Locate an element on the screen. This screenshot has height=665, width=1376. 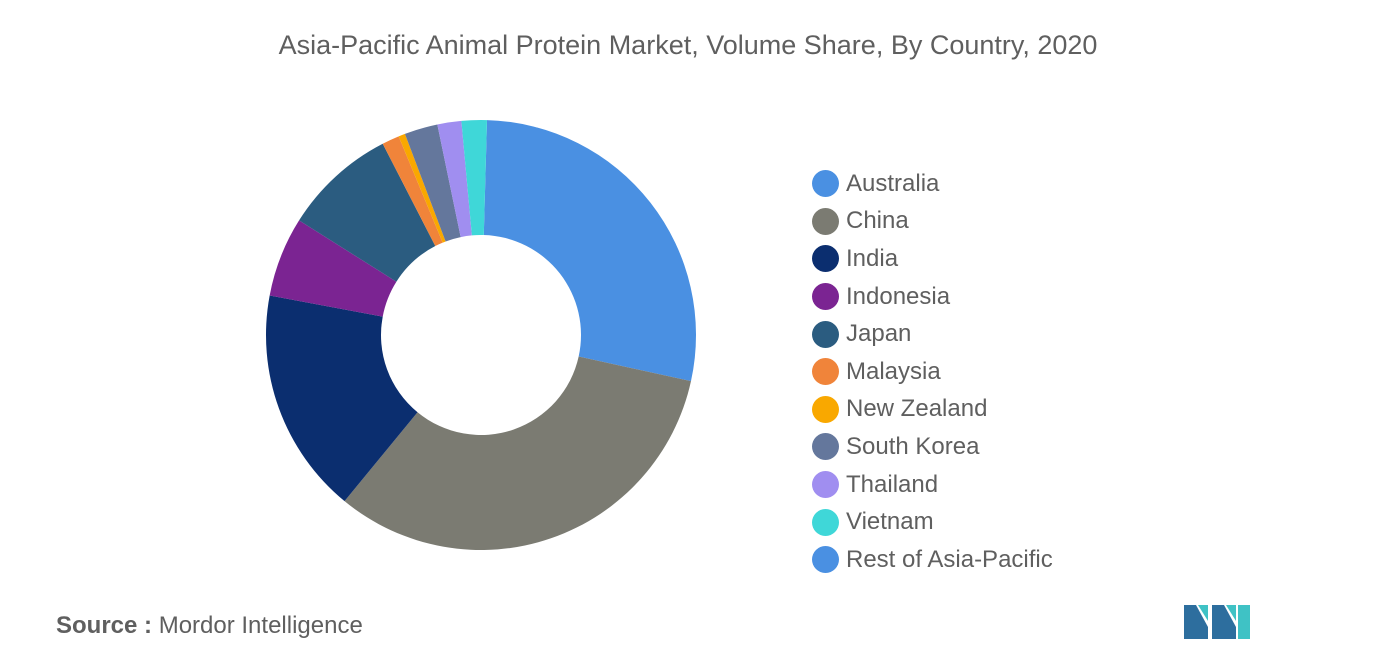
legend-item-south-korea: South Korea is located at coordinates (932, 447).